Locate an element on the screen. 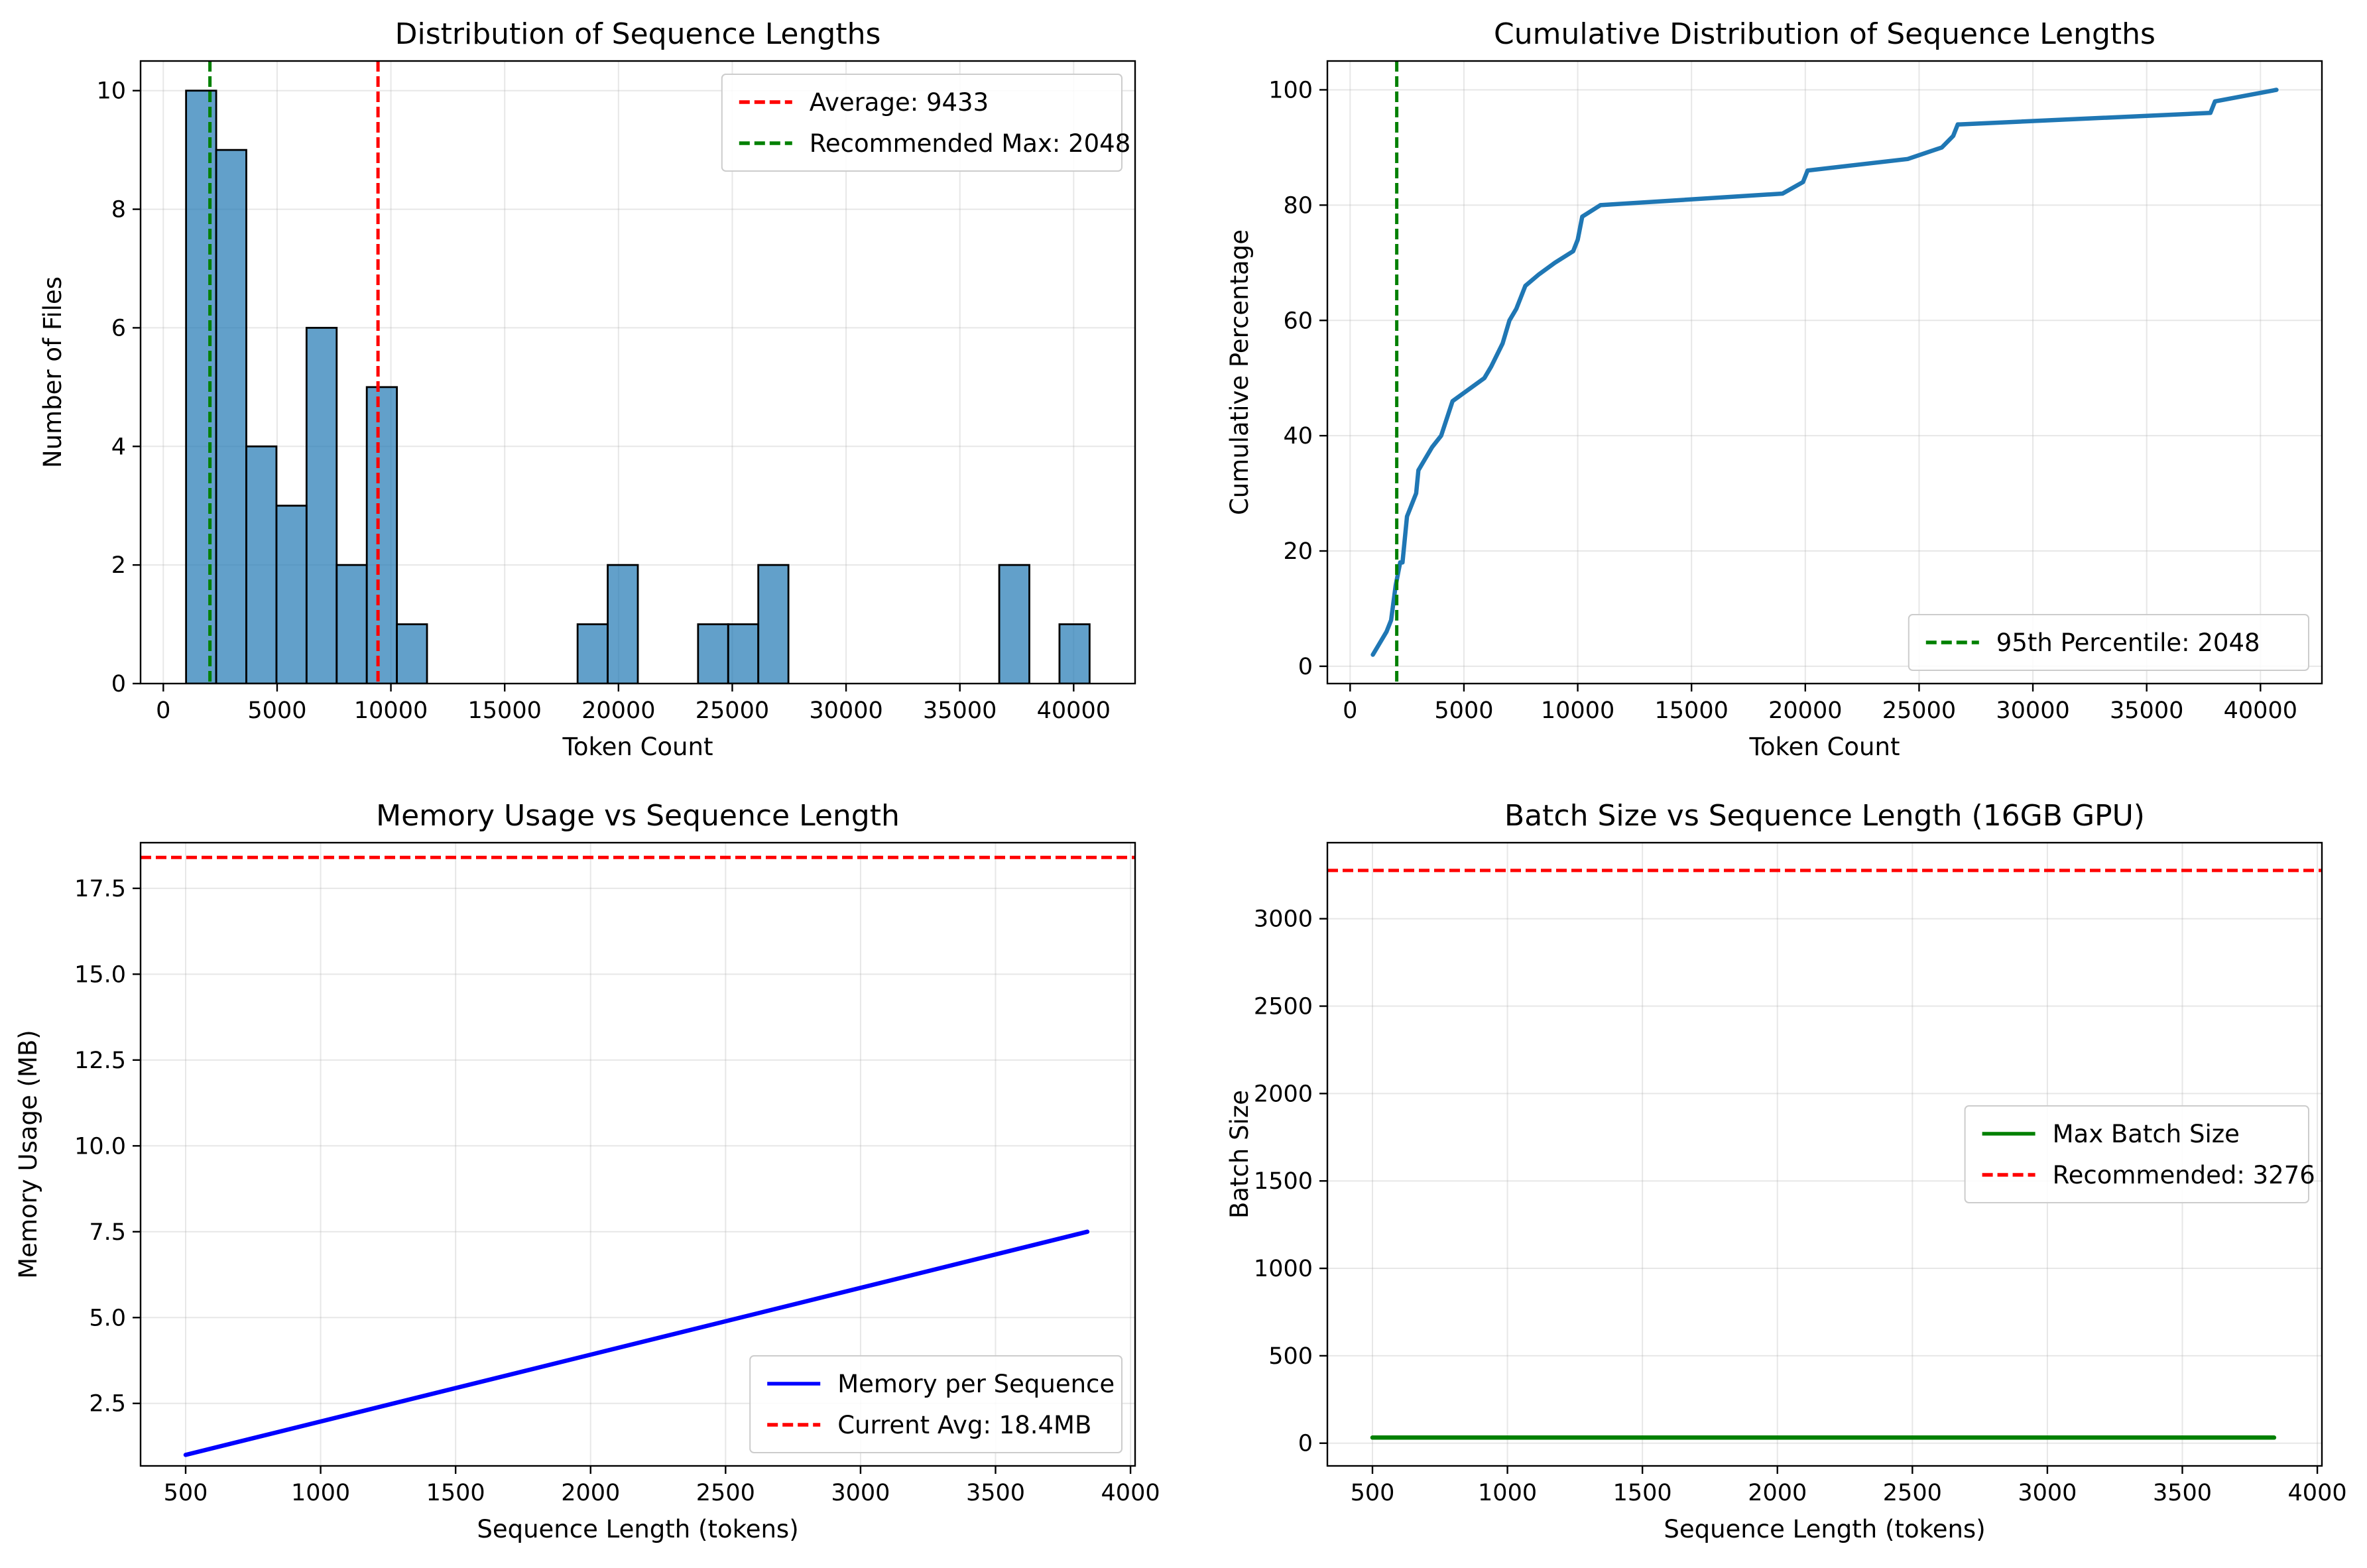  y-tick-label: 17.5 is located at coordinates (100, 889).